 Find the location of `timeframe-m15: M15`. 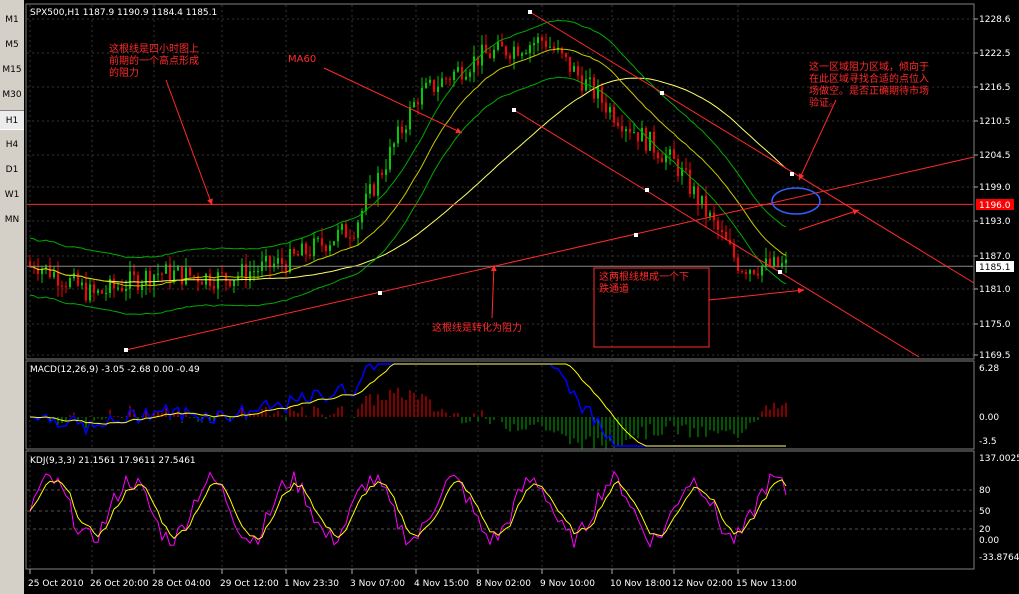

timeframe-m15: M15 is located at coordinates (12, 70).